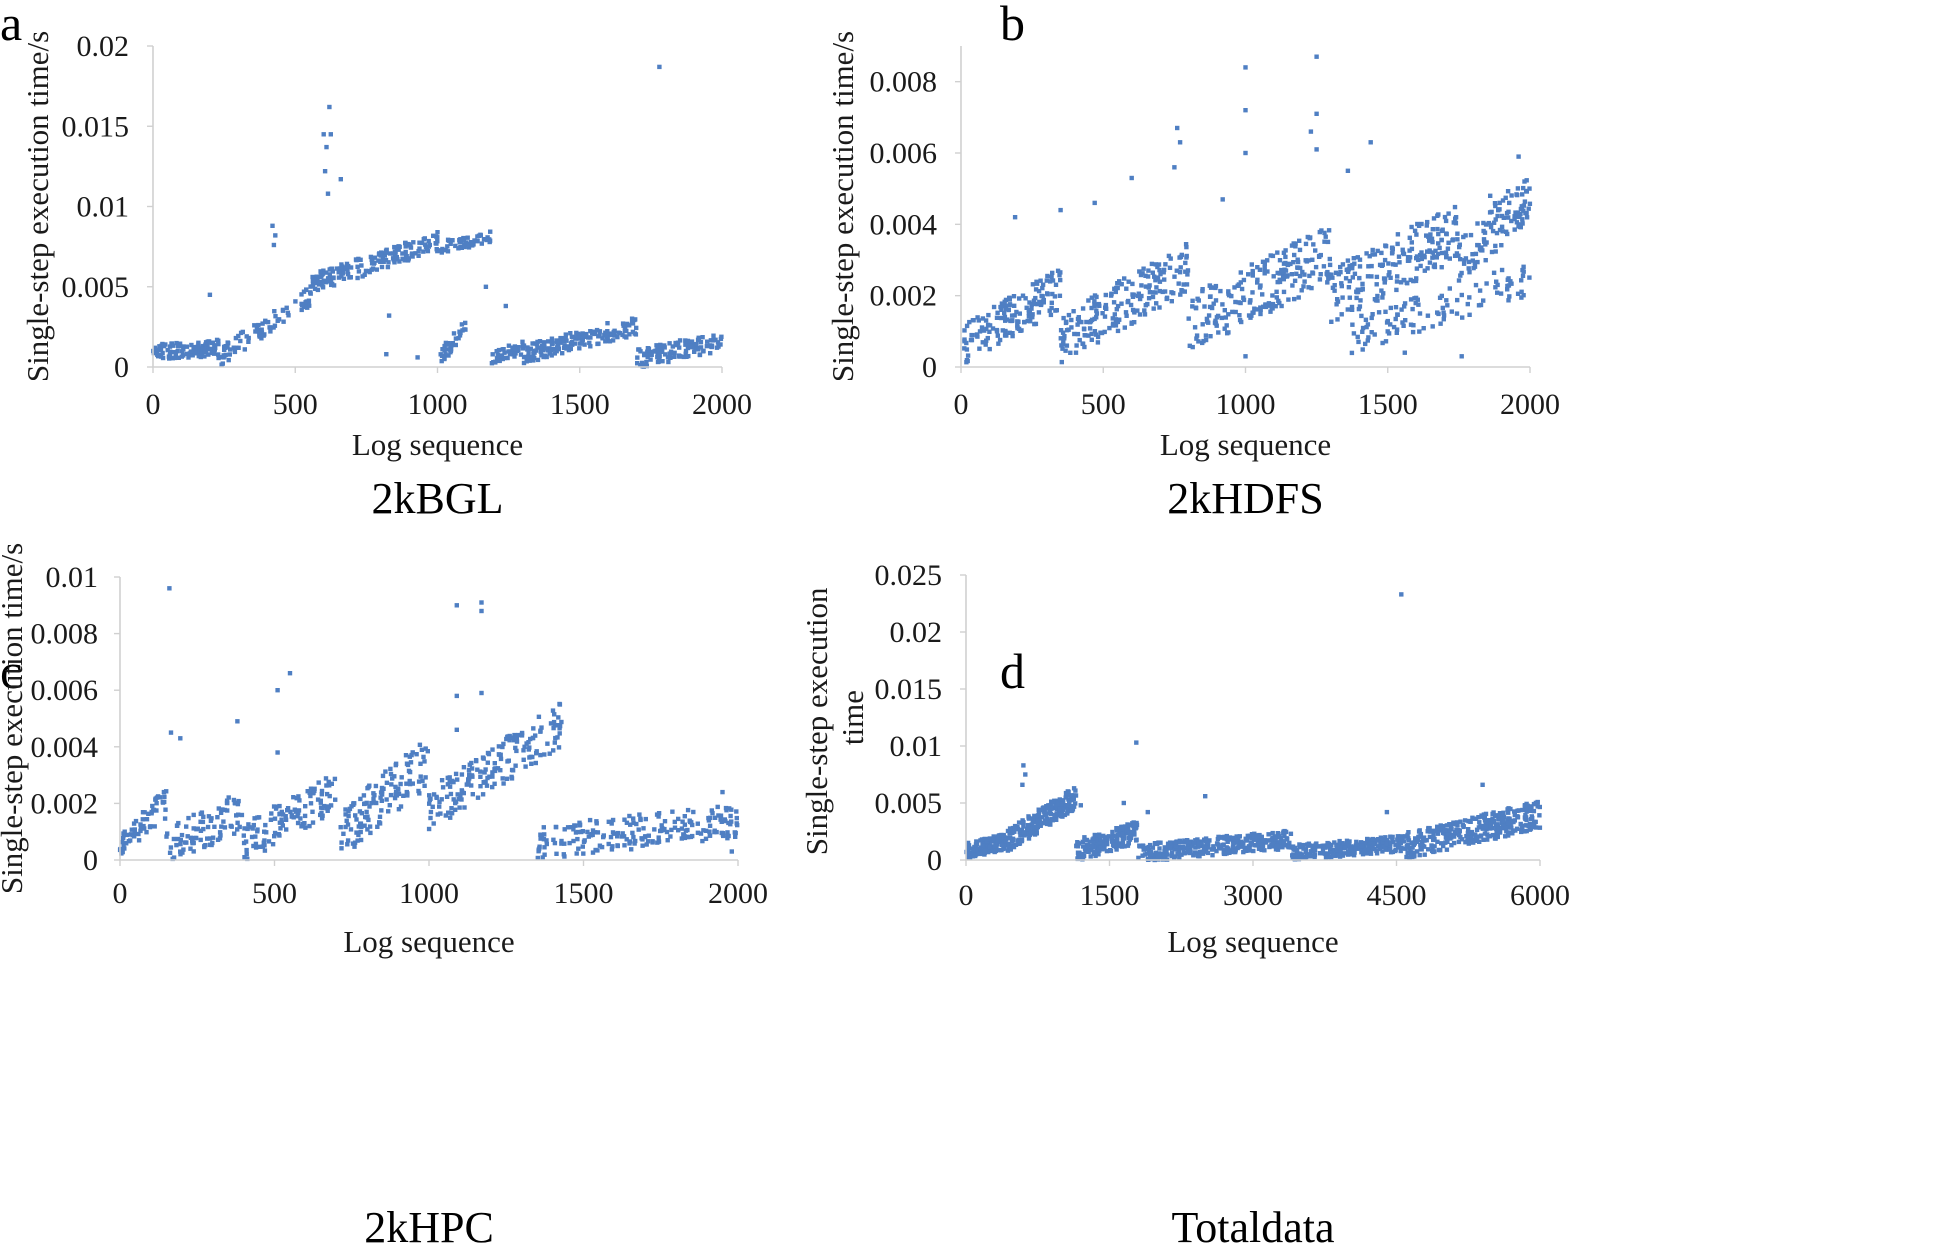  What do you see at coordinates (11, 25) in the screenshot?
I see `panel-letter-a: a` at bounding box center [11, 25].